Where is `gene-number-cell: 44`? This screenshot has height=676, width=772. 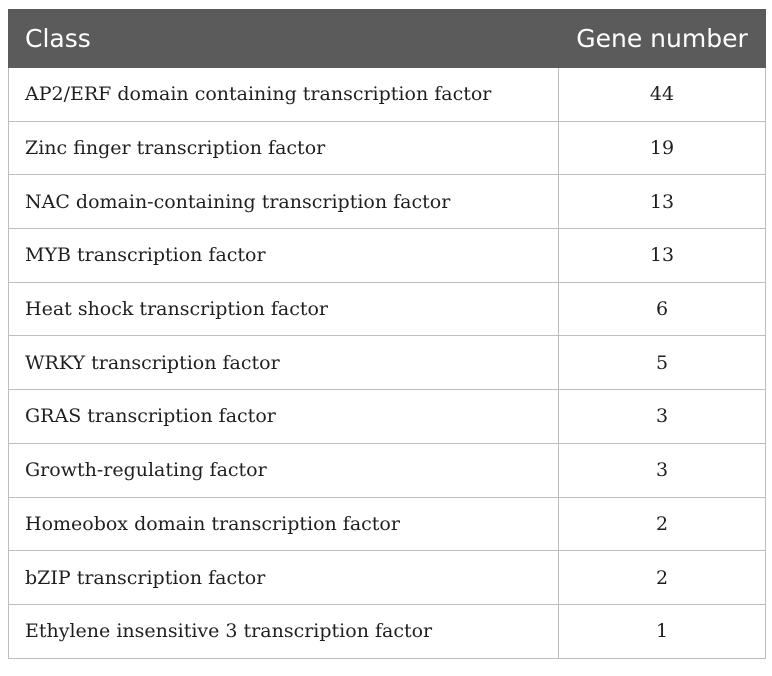 gene-number-cell: 44 is located at coordinates (662, 94).